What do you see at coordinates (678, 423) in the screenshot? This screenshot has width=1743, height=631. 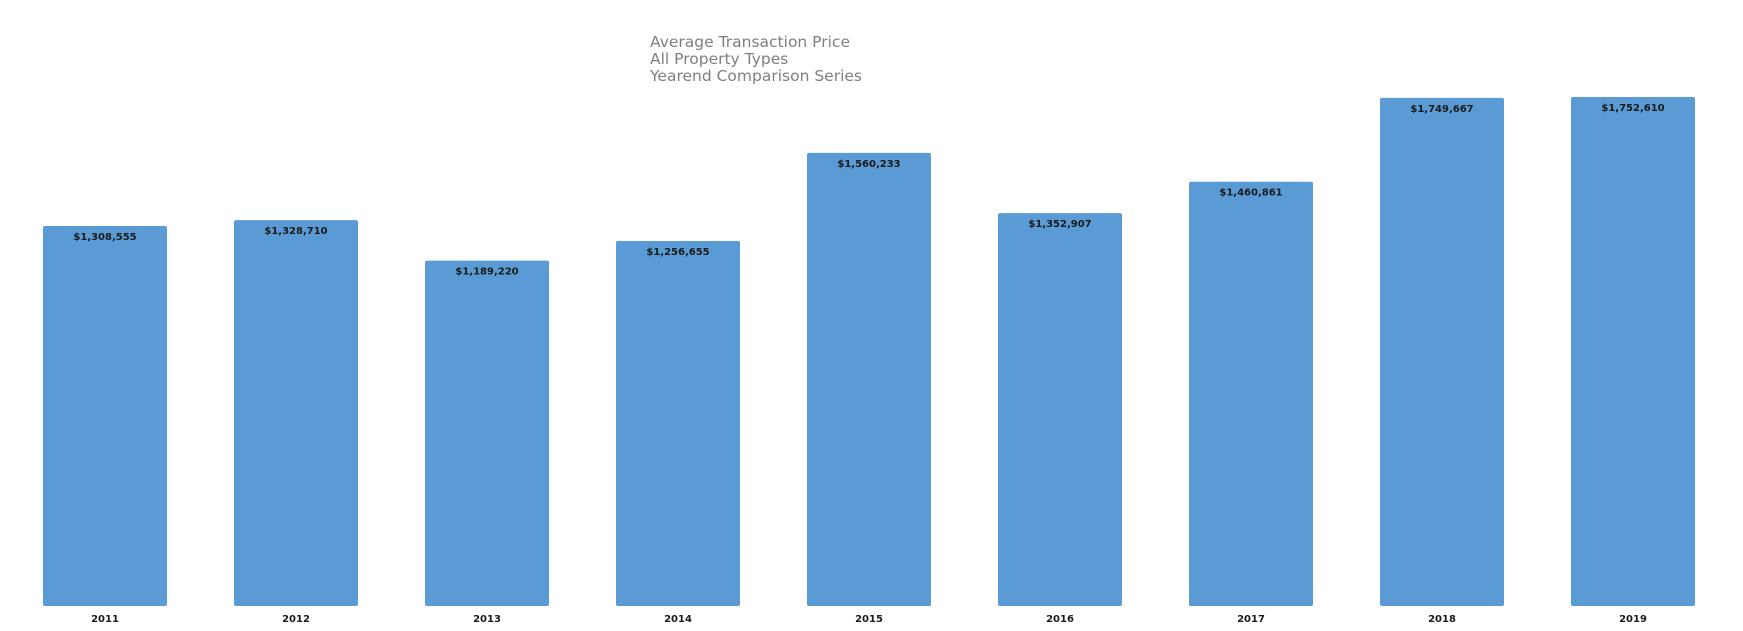 I see `bar-2014` at bounding box center [678, 423].